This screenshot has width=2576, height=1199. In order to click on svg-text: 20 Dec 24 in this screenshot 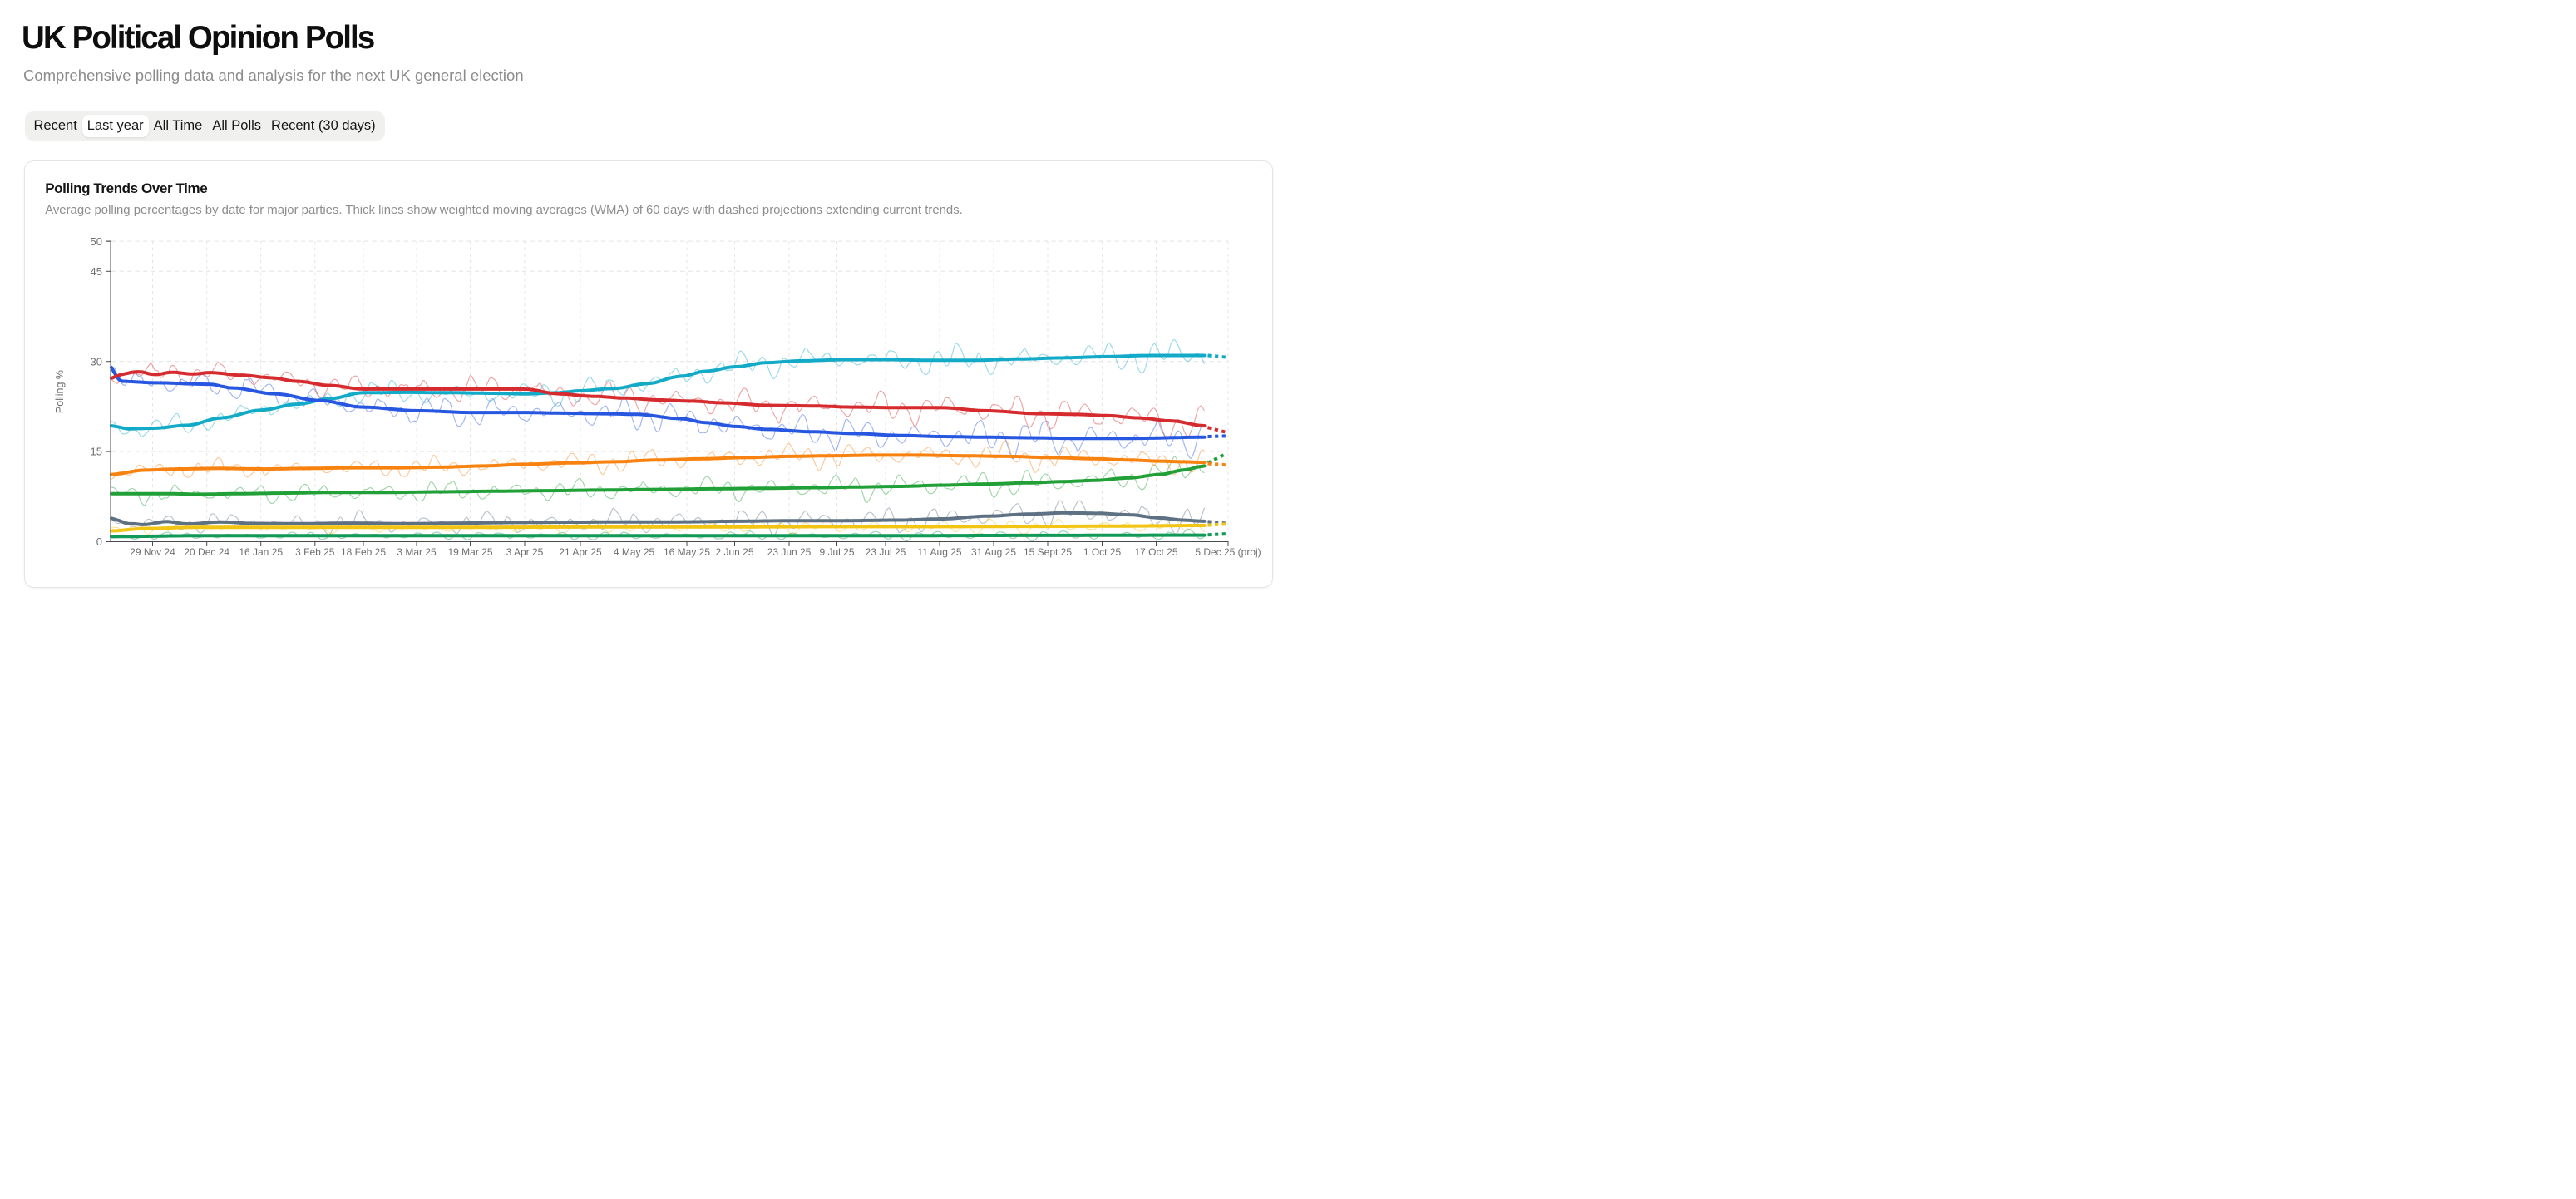, I will do `click(206, 552)`.